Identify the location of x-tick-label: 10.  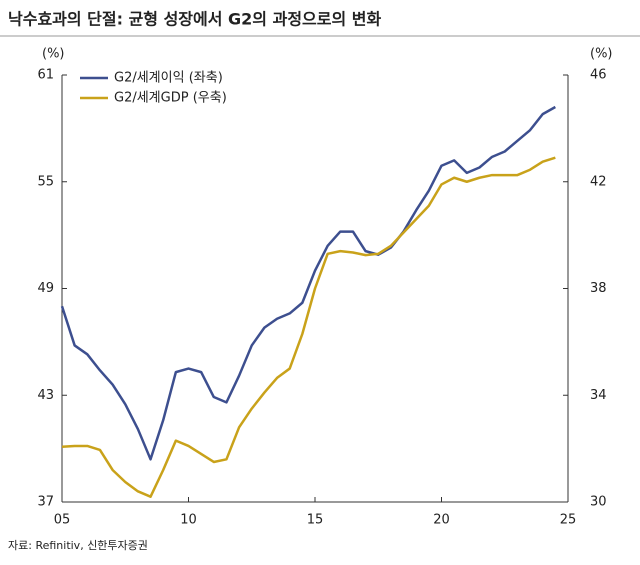
(188, 520).